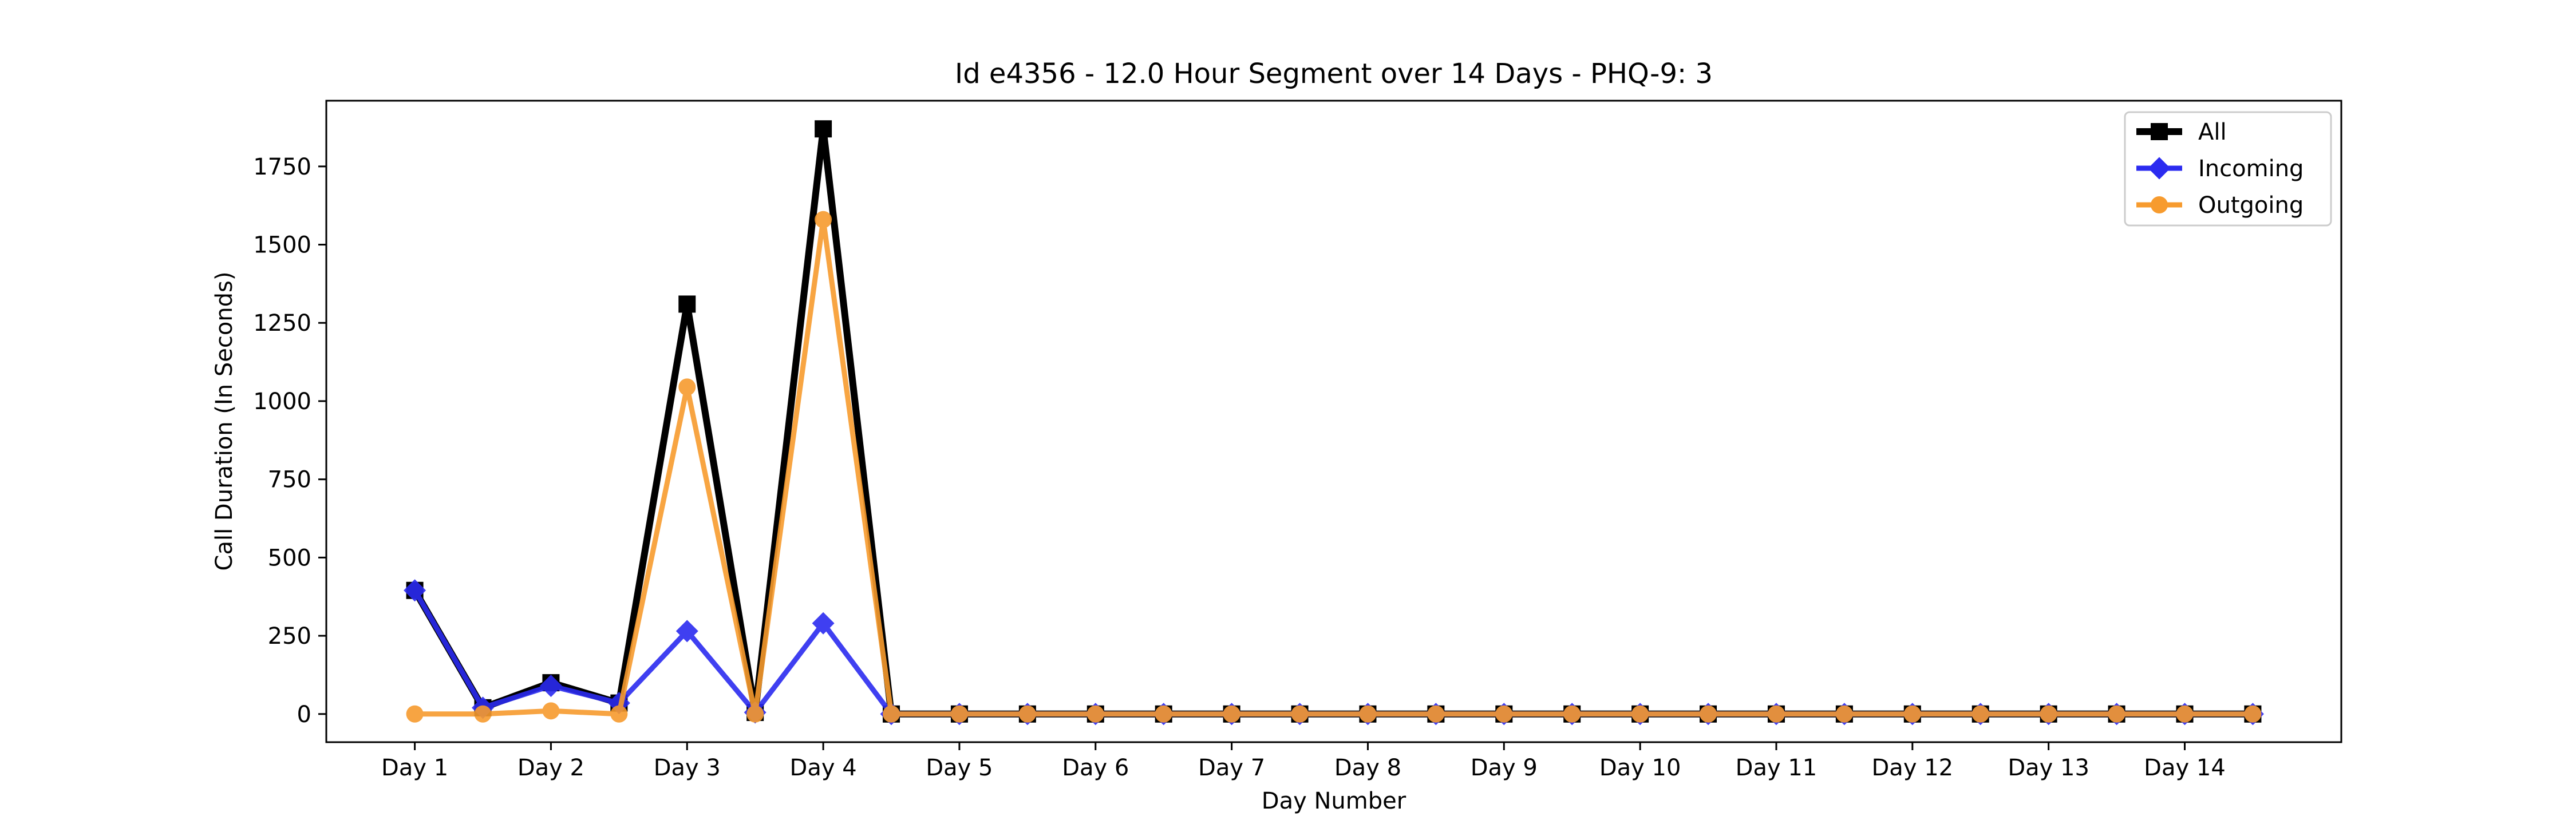  Describe the element at coordinates (959, 768) in the screenshot. I see `x-tick-label: Day 5` at that location.